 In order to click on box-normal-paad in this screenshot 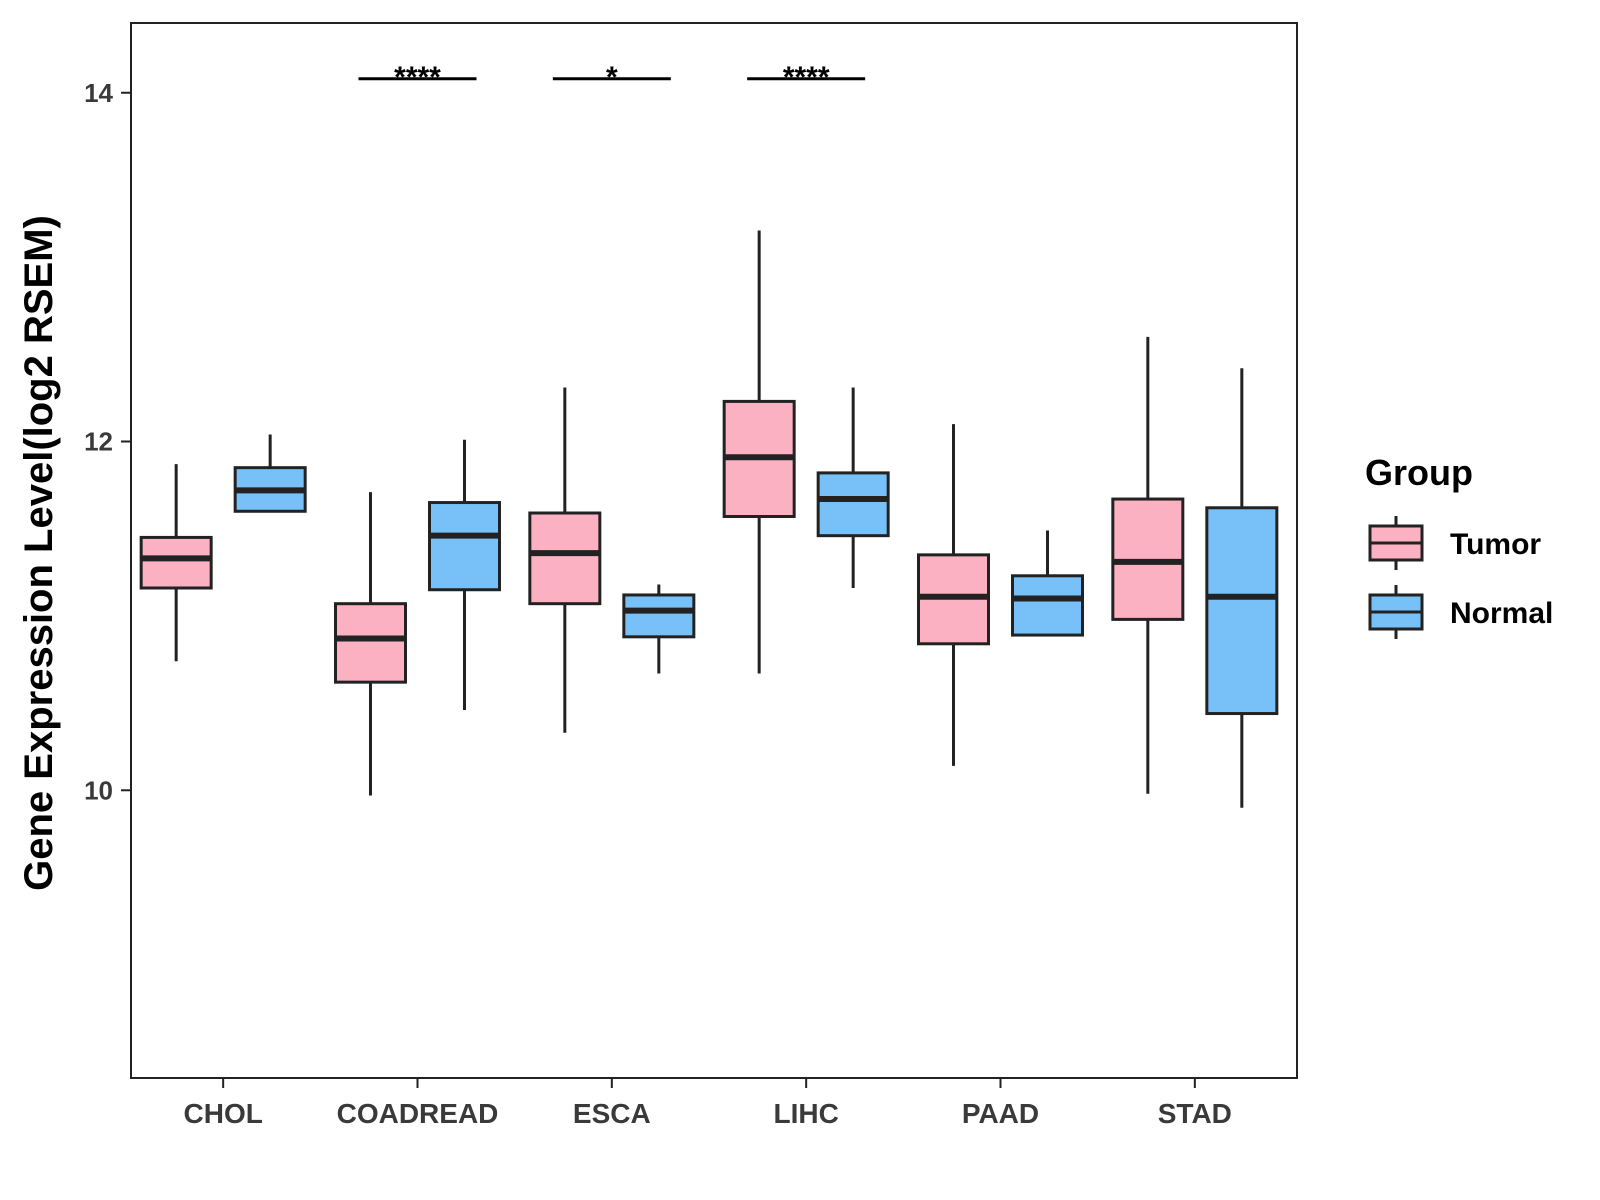, I will do `click(1047, 583)`.